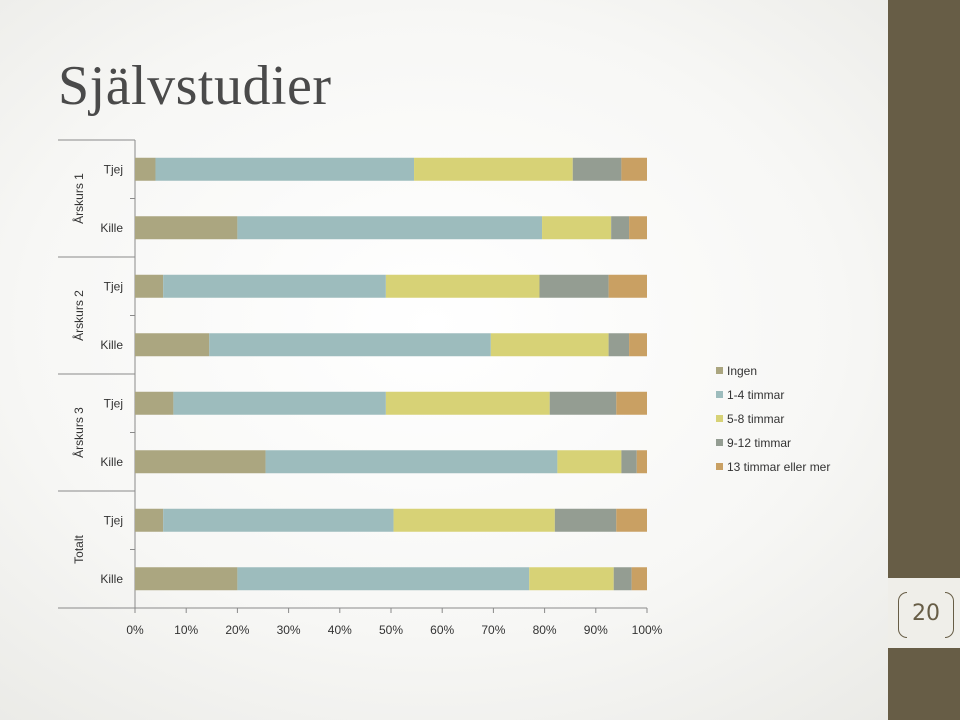 This screenshot has height=720, width=960. I want to click on x-tick-label: 10%, so click(186, 630).